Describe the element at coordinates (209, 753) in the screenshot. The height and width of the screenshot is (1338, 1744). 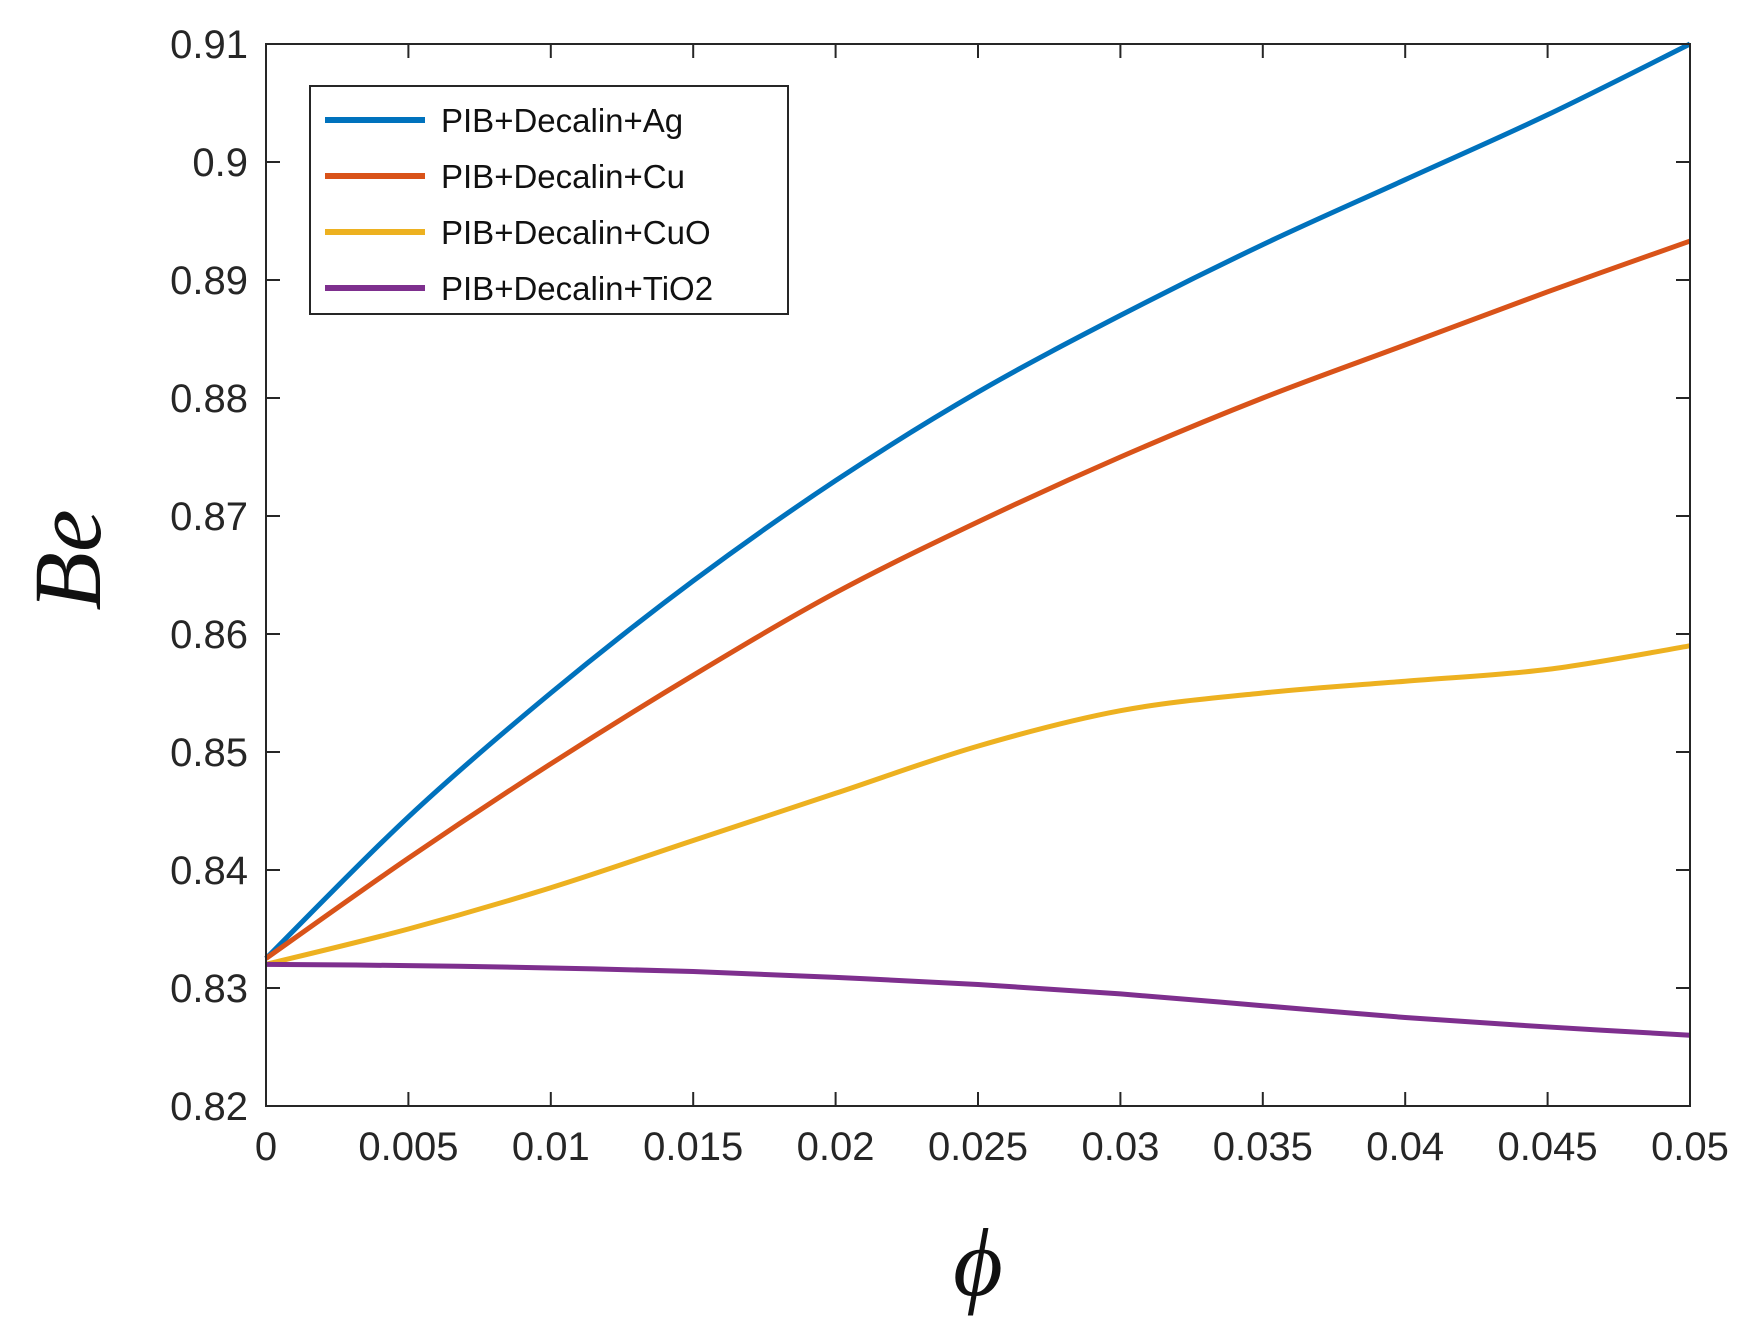
I see `y-tick-label: 0.85` at that location.